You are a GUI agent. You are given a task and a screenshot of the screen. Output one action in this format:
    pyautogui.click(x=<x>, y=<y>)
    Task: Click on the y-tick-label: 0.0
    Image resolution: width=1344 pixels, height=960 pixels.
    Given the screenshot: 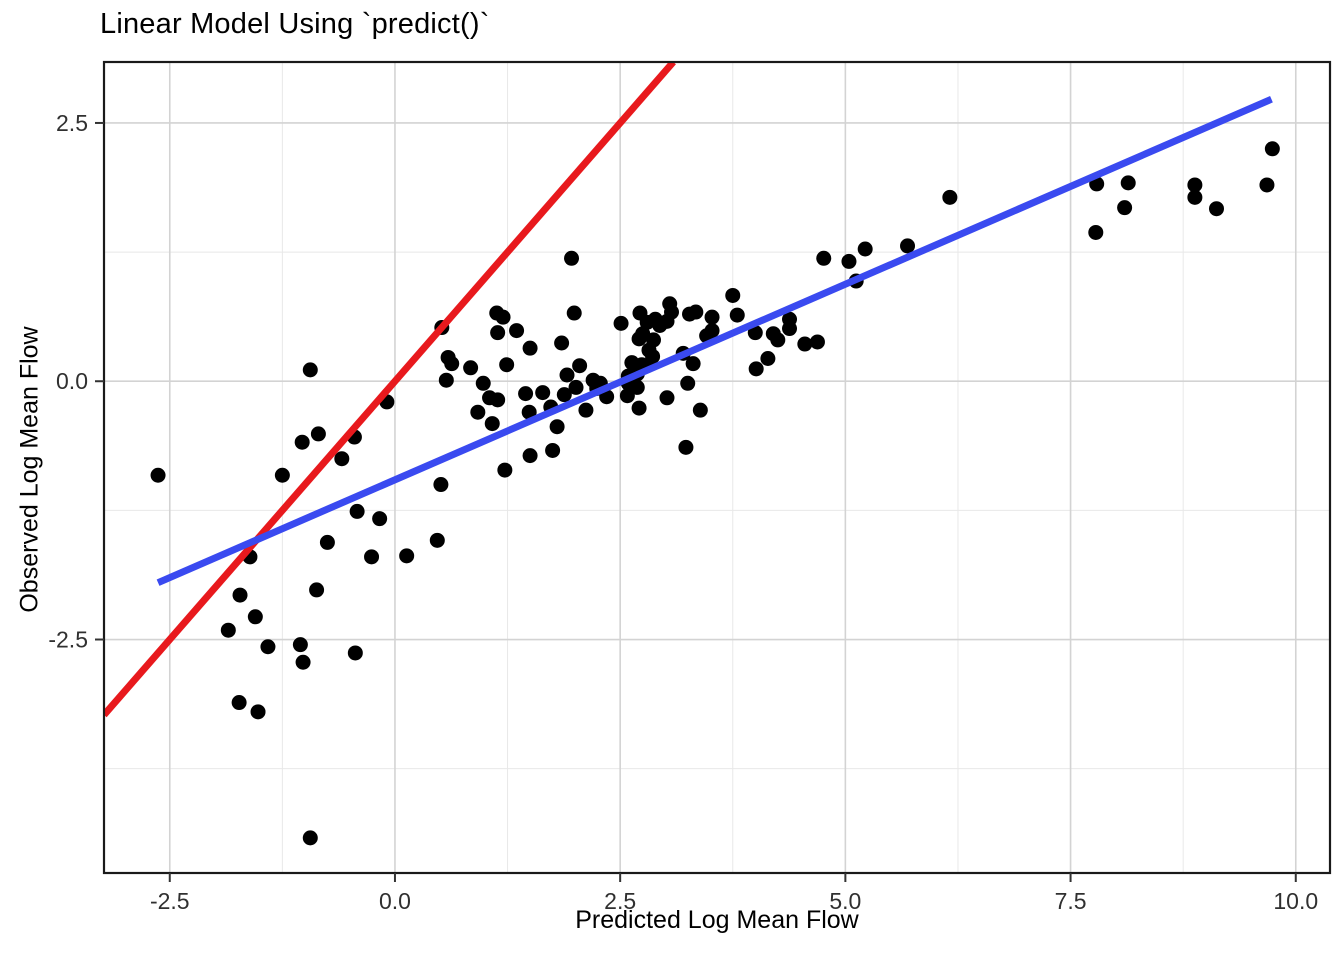 What is the action you would take?
    pyautogui.click(x=72, y=381)
    